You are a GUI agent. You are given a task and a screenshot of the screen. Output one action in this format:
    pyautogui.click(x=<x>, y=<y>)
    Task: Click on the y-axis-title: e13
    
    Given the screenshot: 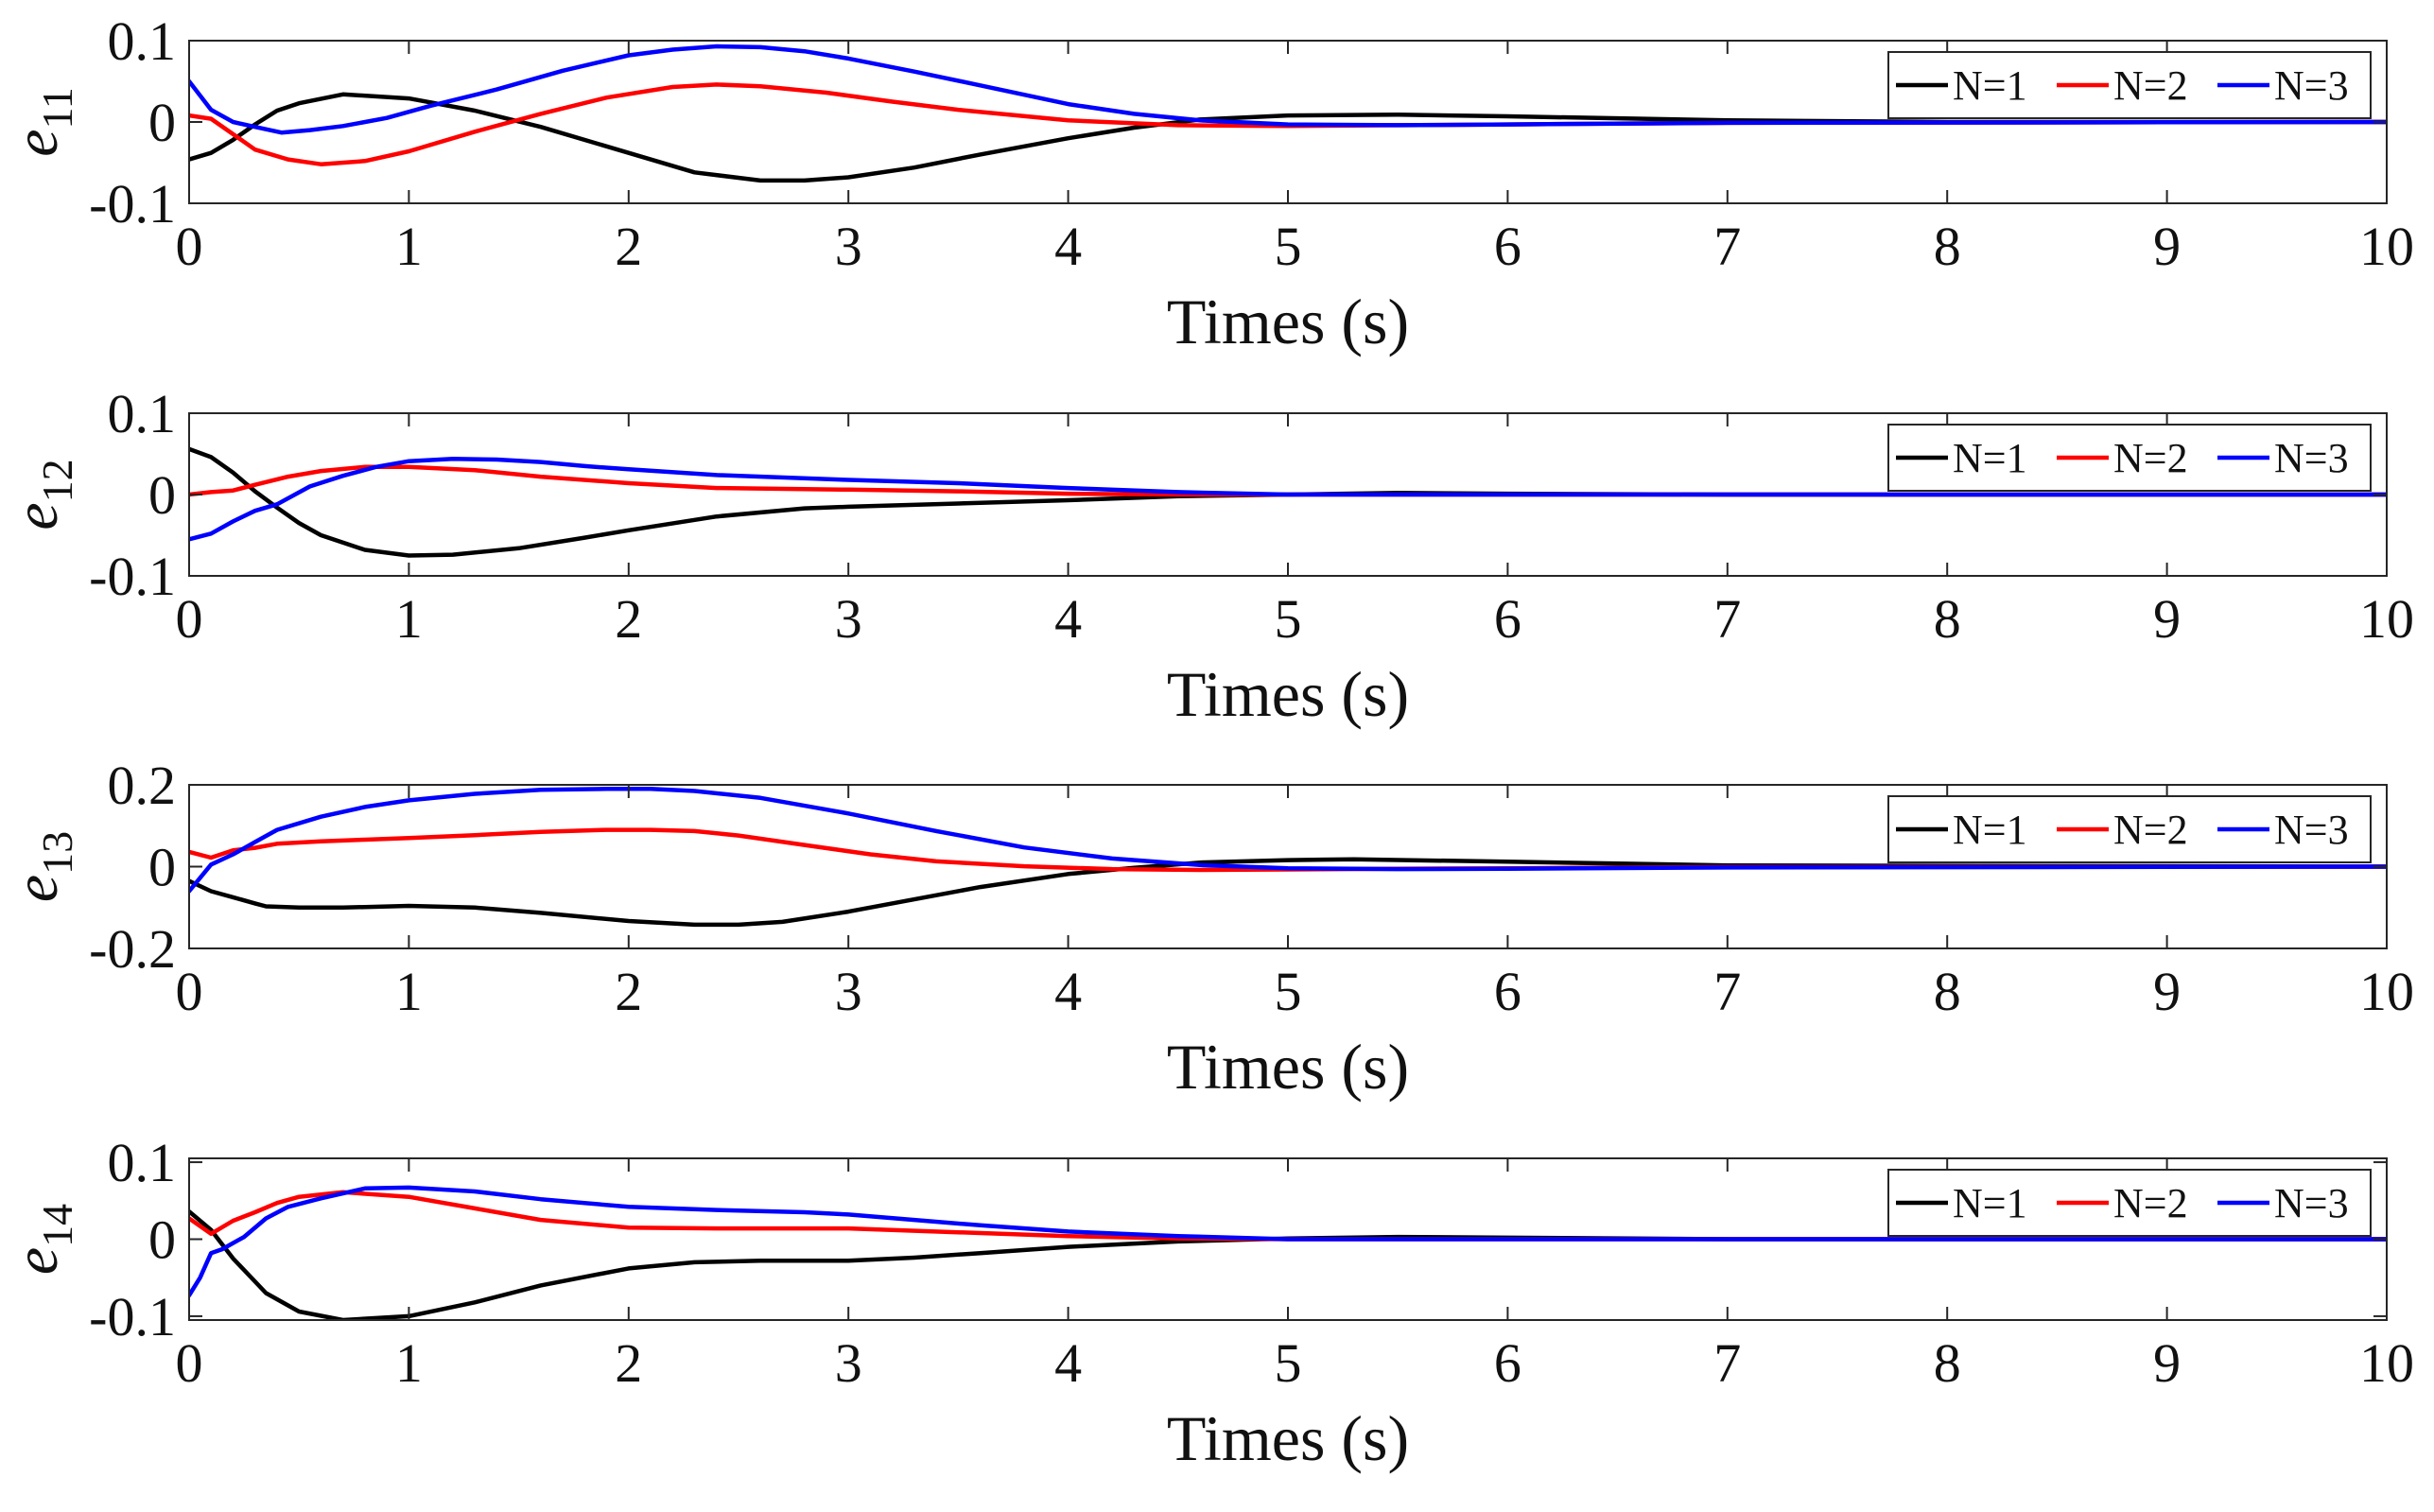 What is the action you would take?
    pyautogui.click(x=41, y=866)
    